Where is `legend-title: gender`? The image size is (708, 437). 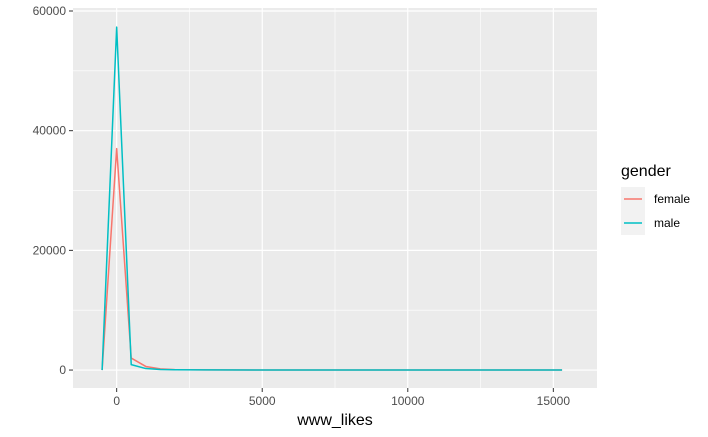
legend-title: gender is located at coordinates (646, 171).